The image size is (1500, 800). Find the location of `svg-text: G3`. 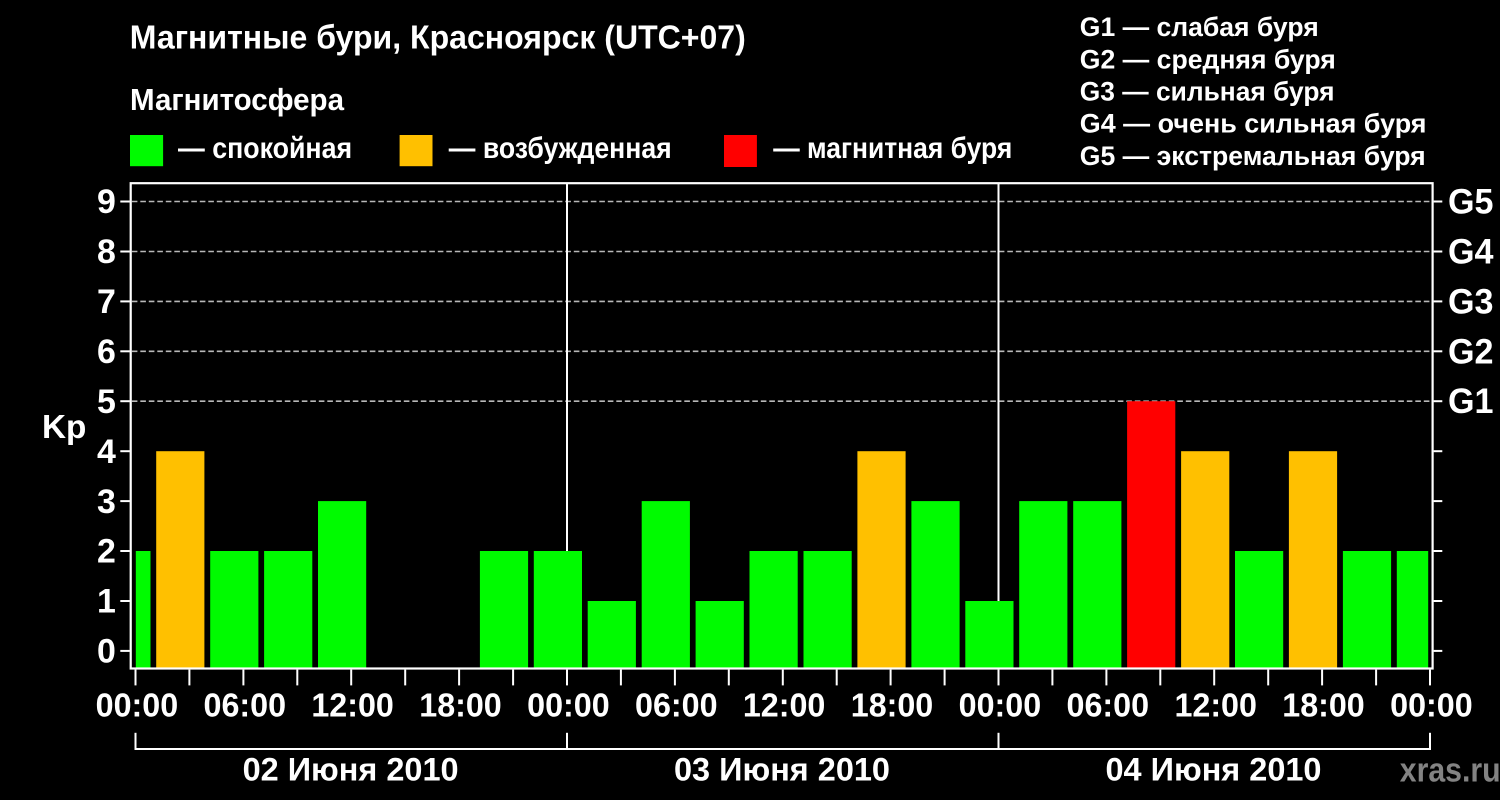

svg-text: G3 is located at coordinates (1471, 301).